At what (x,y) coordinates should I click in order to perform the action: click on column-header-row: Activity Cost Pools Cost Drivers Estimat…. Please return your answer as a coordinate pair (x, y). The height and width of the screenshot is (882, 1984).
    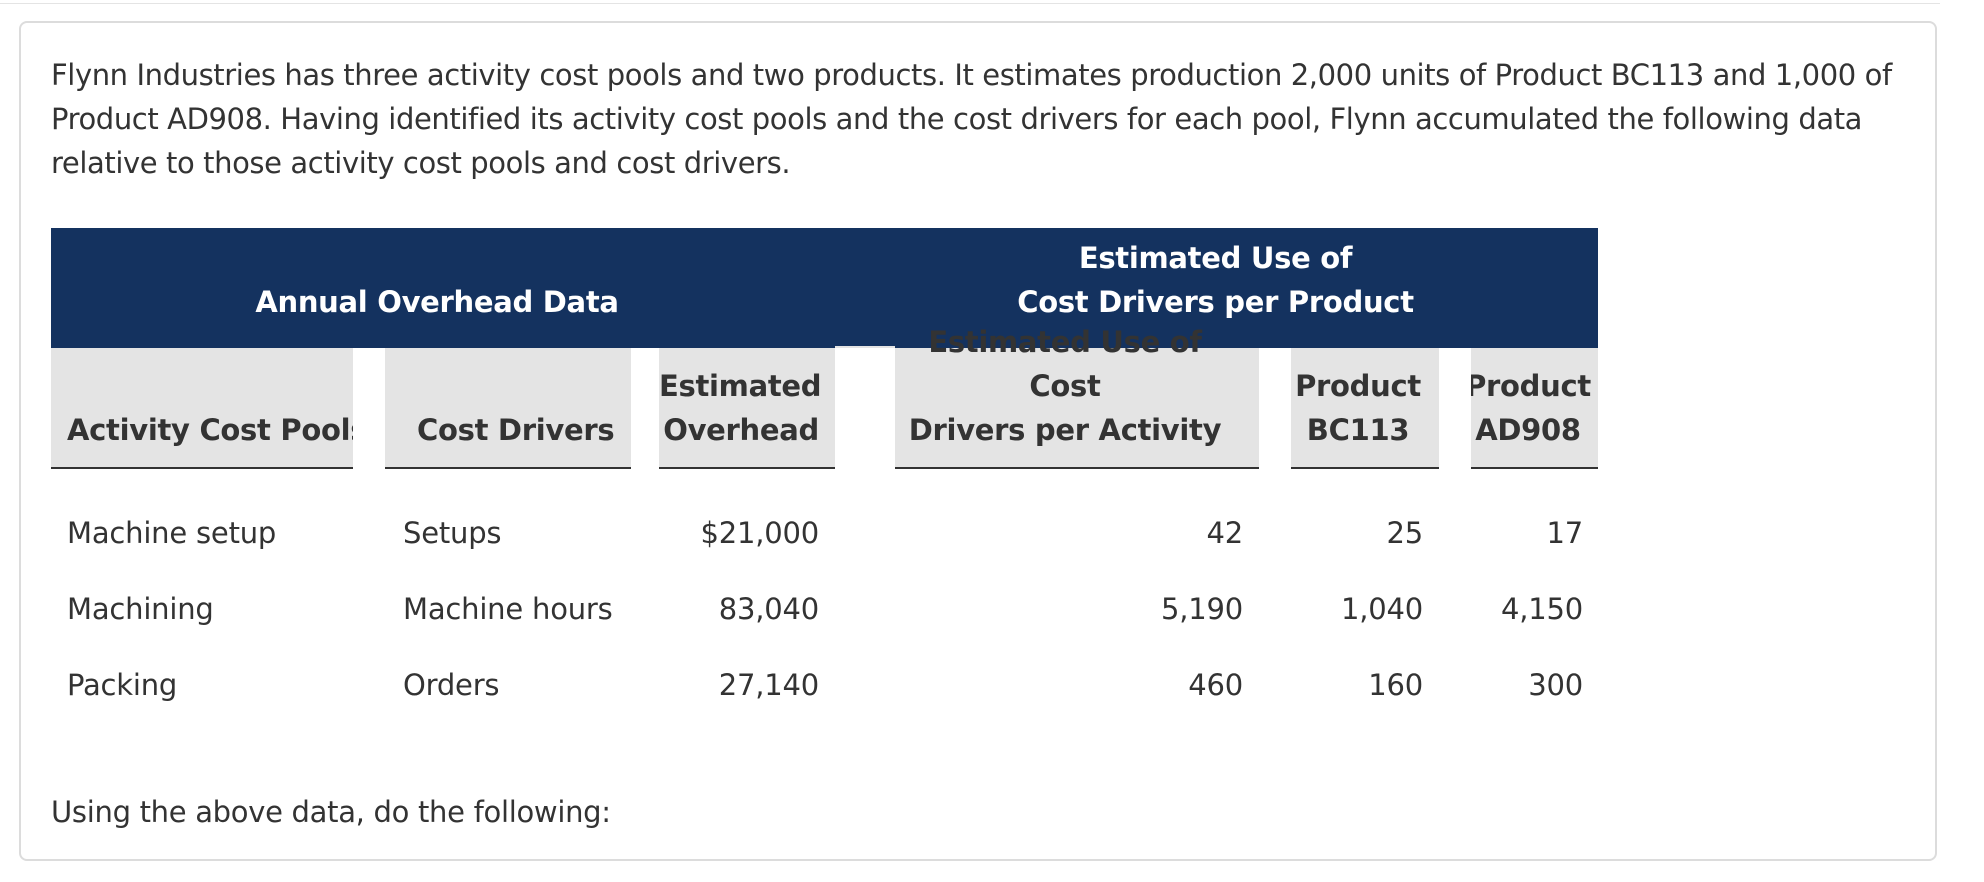
    Looking at the image, I should click on (824, 396).